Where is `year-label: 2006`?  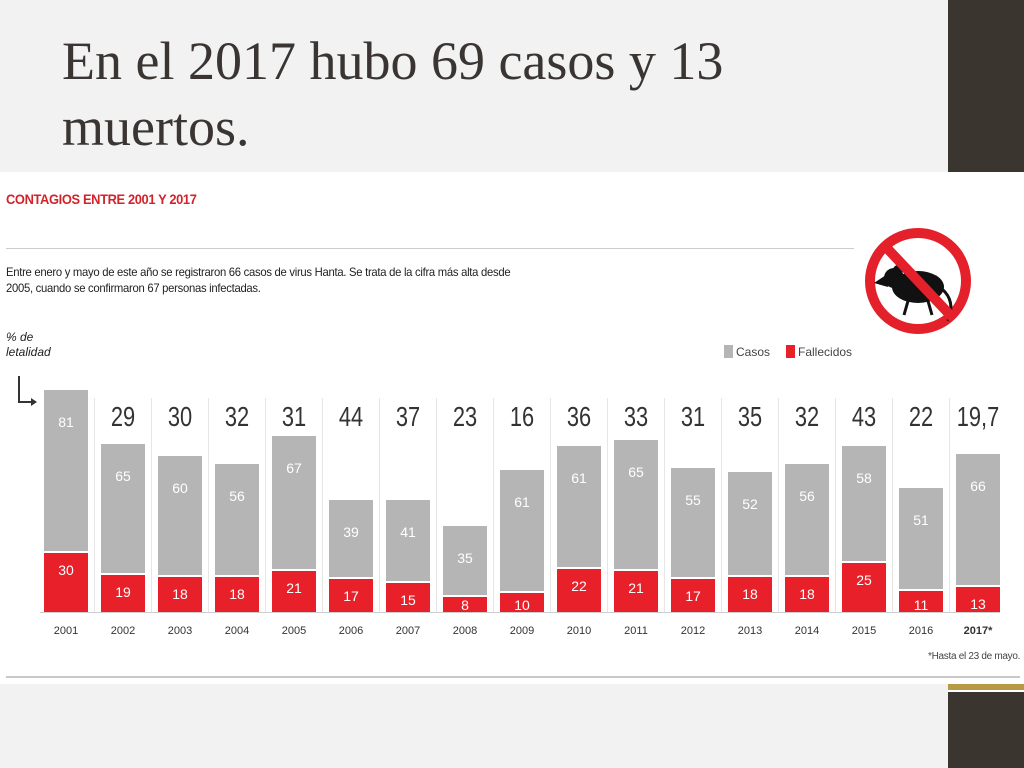
year-label: 2006 is located at coordinates (351, 631).